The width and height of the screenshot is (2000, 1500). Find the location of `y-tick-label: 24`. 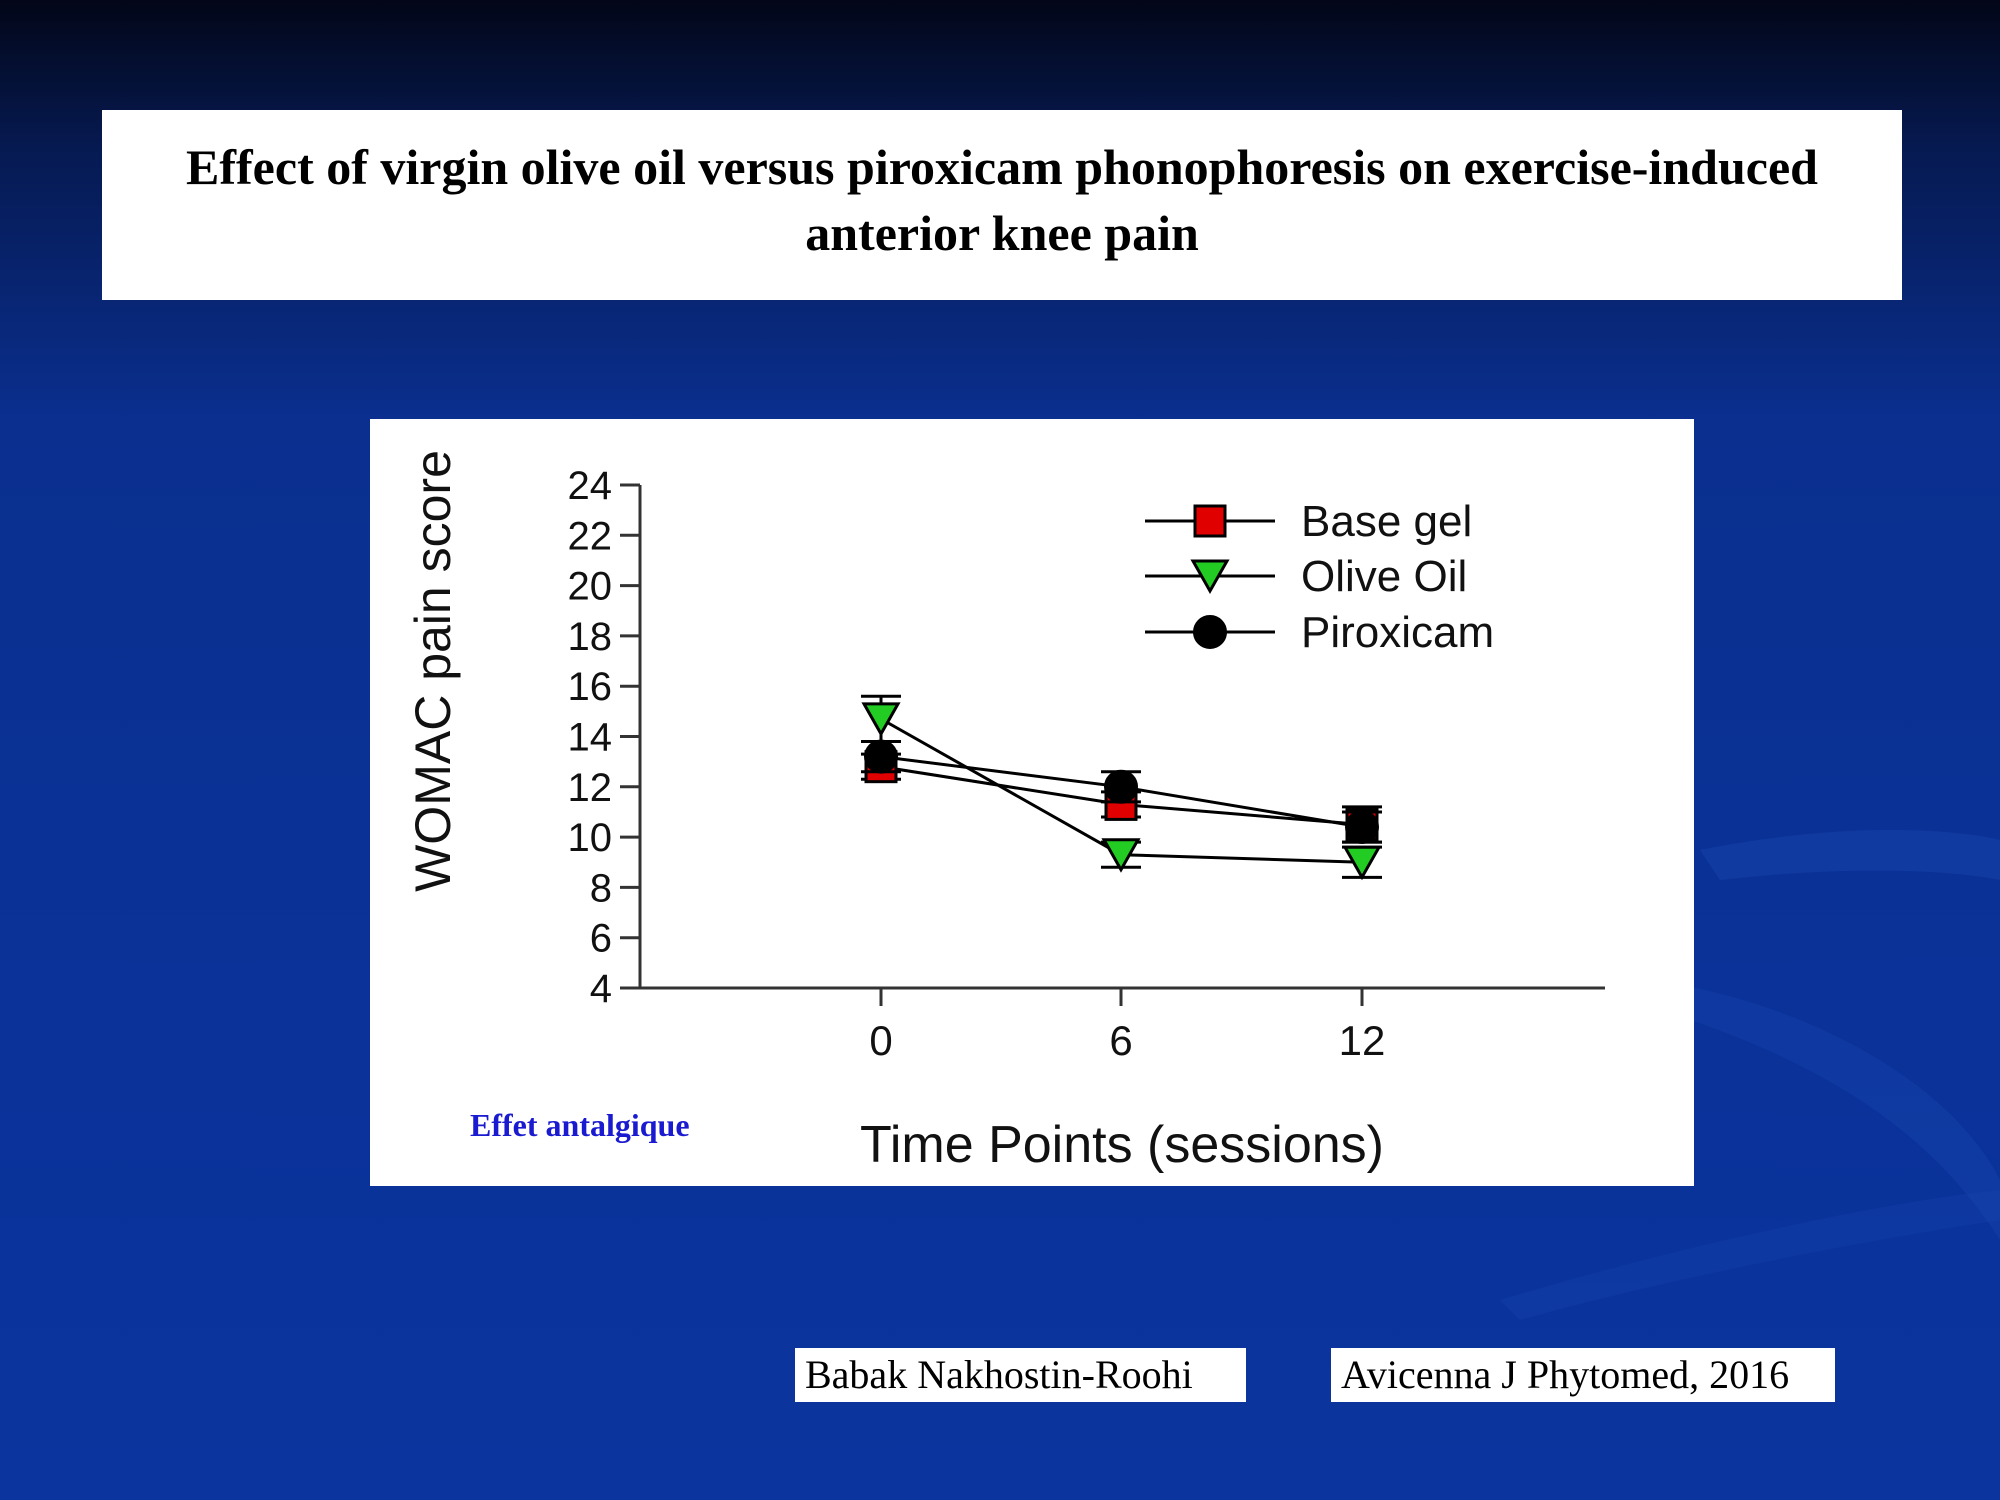

y-tick-label: 24 is located at coordinates (590, 486).